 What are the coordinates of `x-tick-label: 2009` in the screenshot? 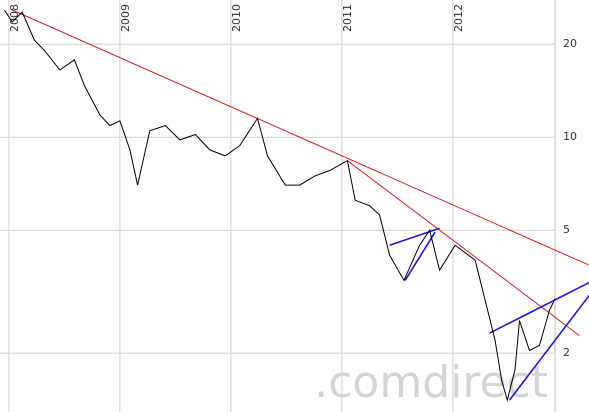 It's located at (125, 18).